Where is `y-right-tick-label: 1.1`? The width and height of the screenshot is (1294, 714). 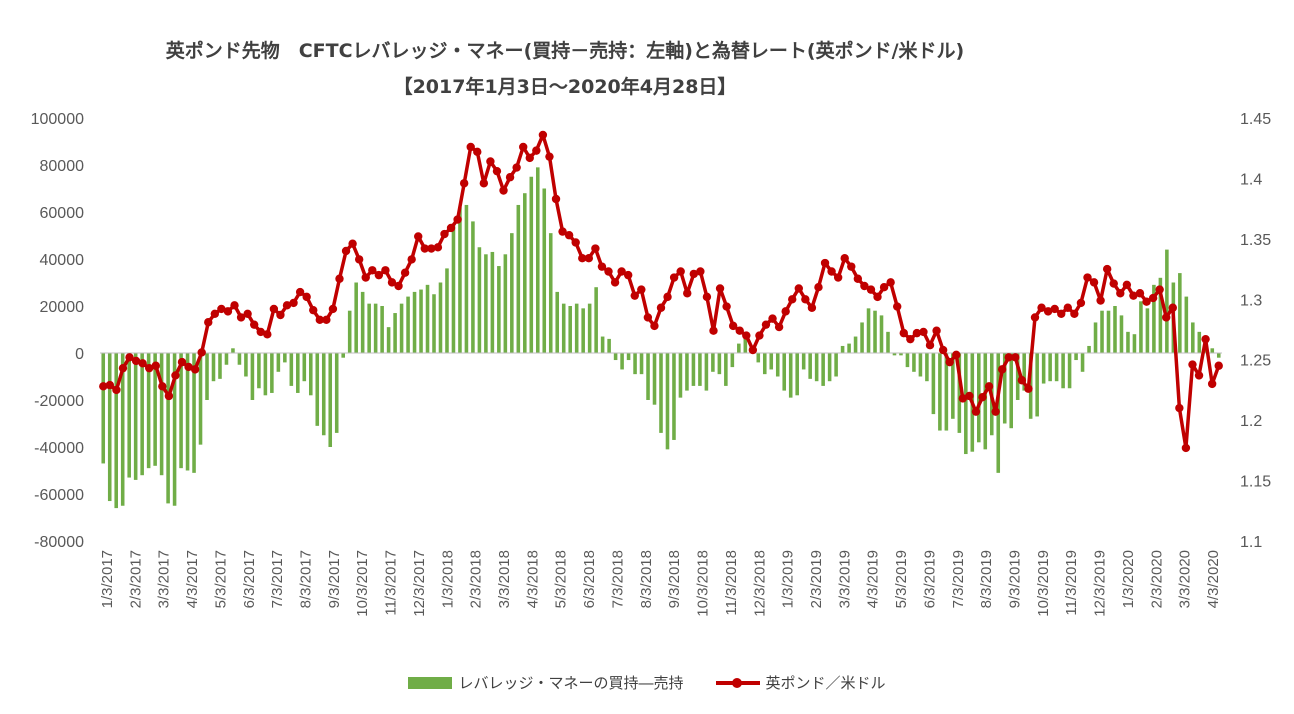
y-right-tick-label: 1.1 is located at coordinates (1251, 542).